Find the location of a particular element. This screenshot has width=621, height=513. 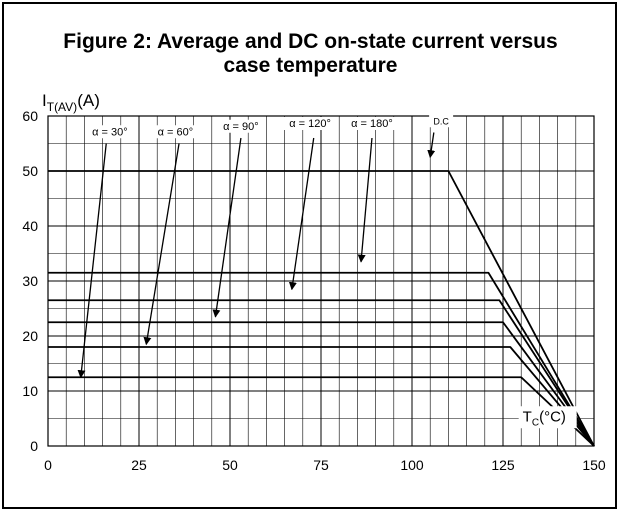

y-tick-label: 10 is located at coordinates (30, 391).